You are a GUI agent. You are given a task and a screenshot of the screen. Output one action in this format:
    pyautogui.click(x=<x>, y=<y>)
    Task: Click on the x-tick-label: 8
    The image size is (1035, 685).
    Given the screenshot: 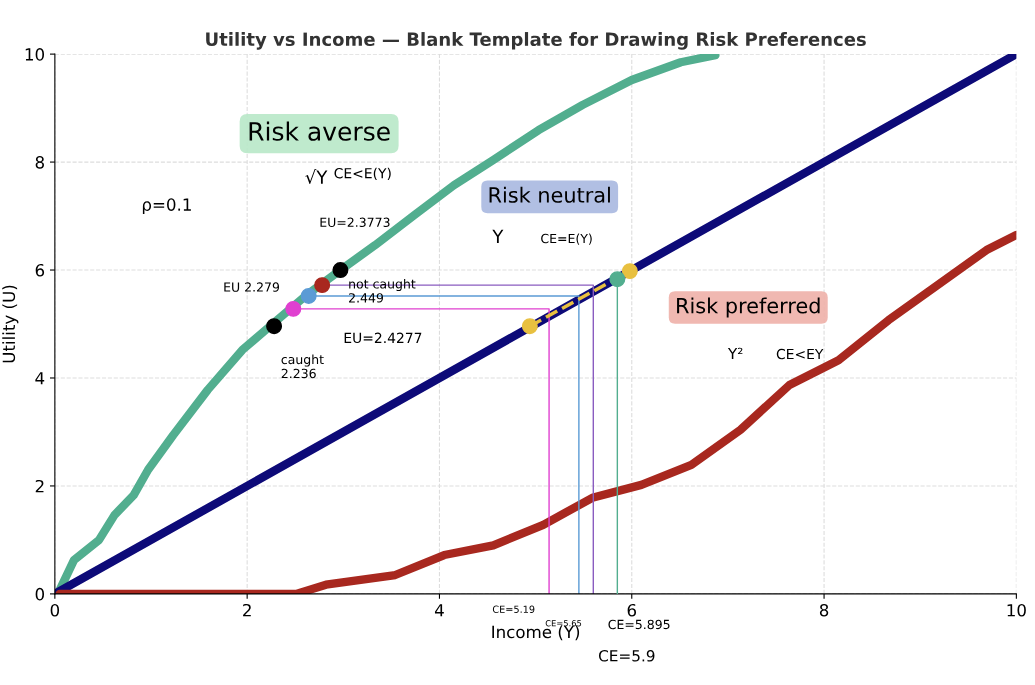 What is the action you would take?
    pyautogui.click(x=824, y=610)
    